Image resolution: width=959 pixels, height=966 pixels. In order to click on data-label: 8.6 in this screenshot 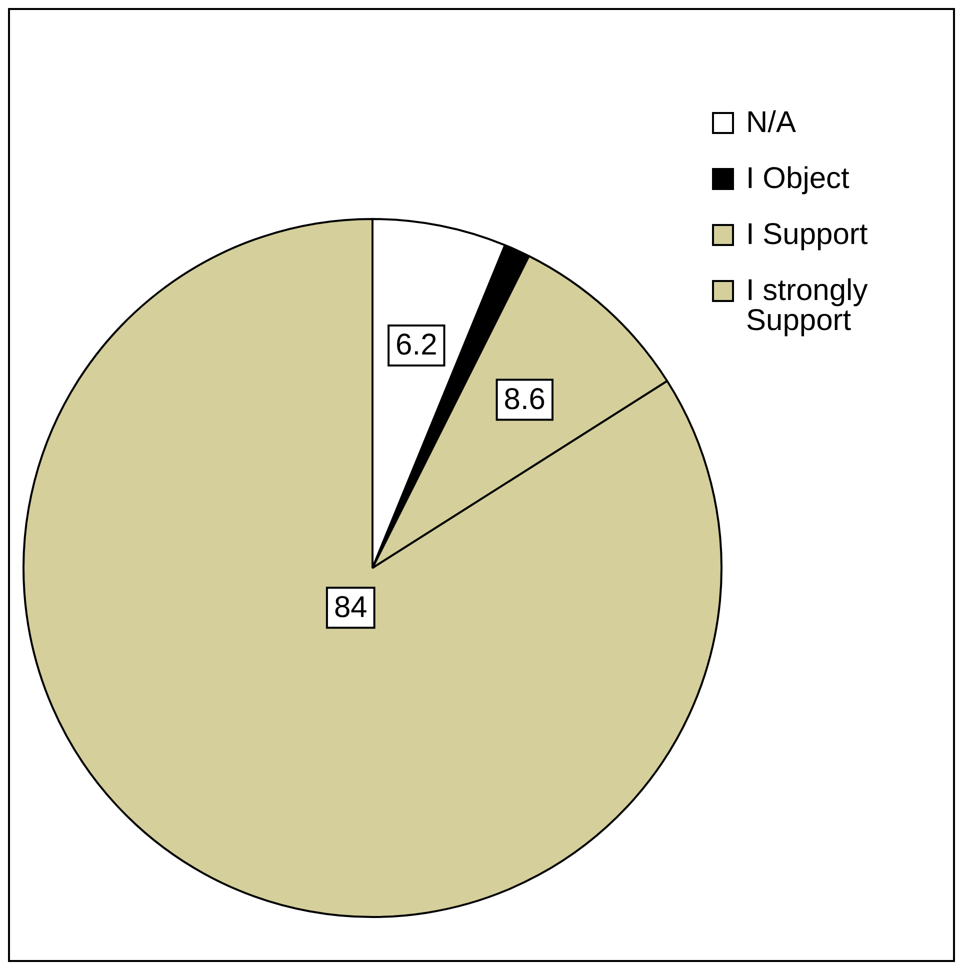, I will do `click(525, 399)`.